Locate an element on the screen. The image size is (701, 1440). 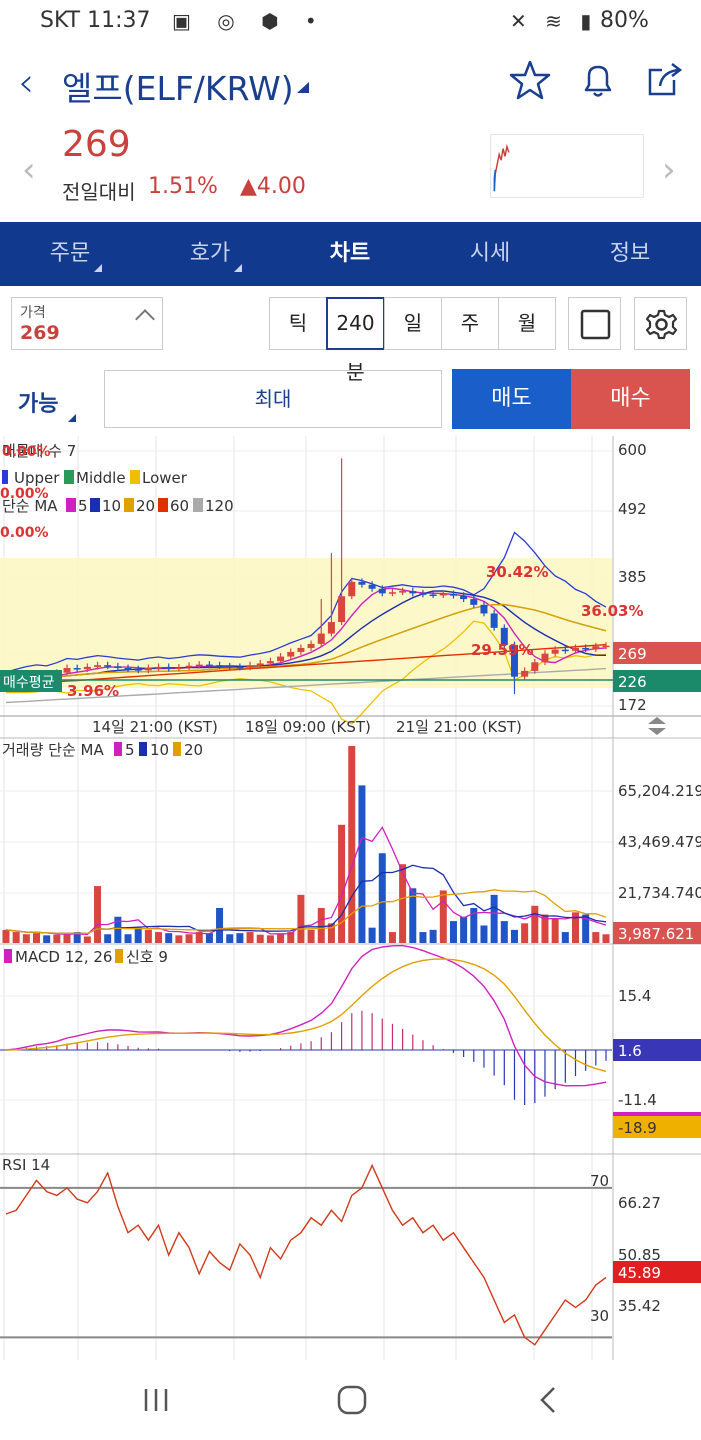
back-icon: ‹ is located at coordinates (26, 83).